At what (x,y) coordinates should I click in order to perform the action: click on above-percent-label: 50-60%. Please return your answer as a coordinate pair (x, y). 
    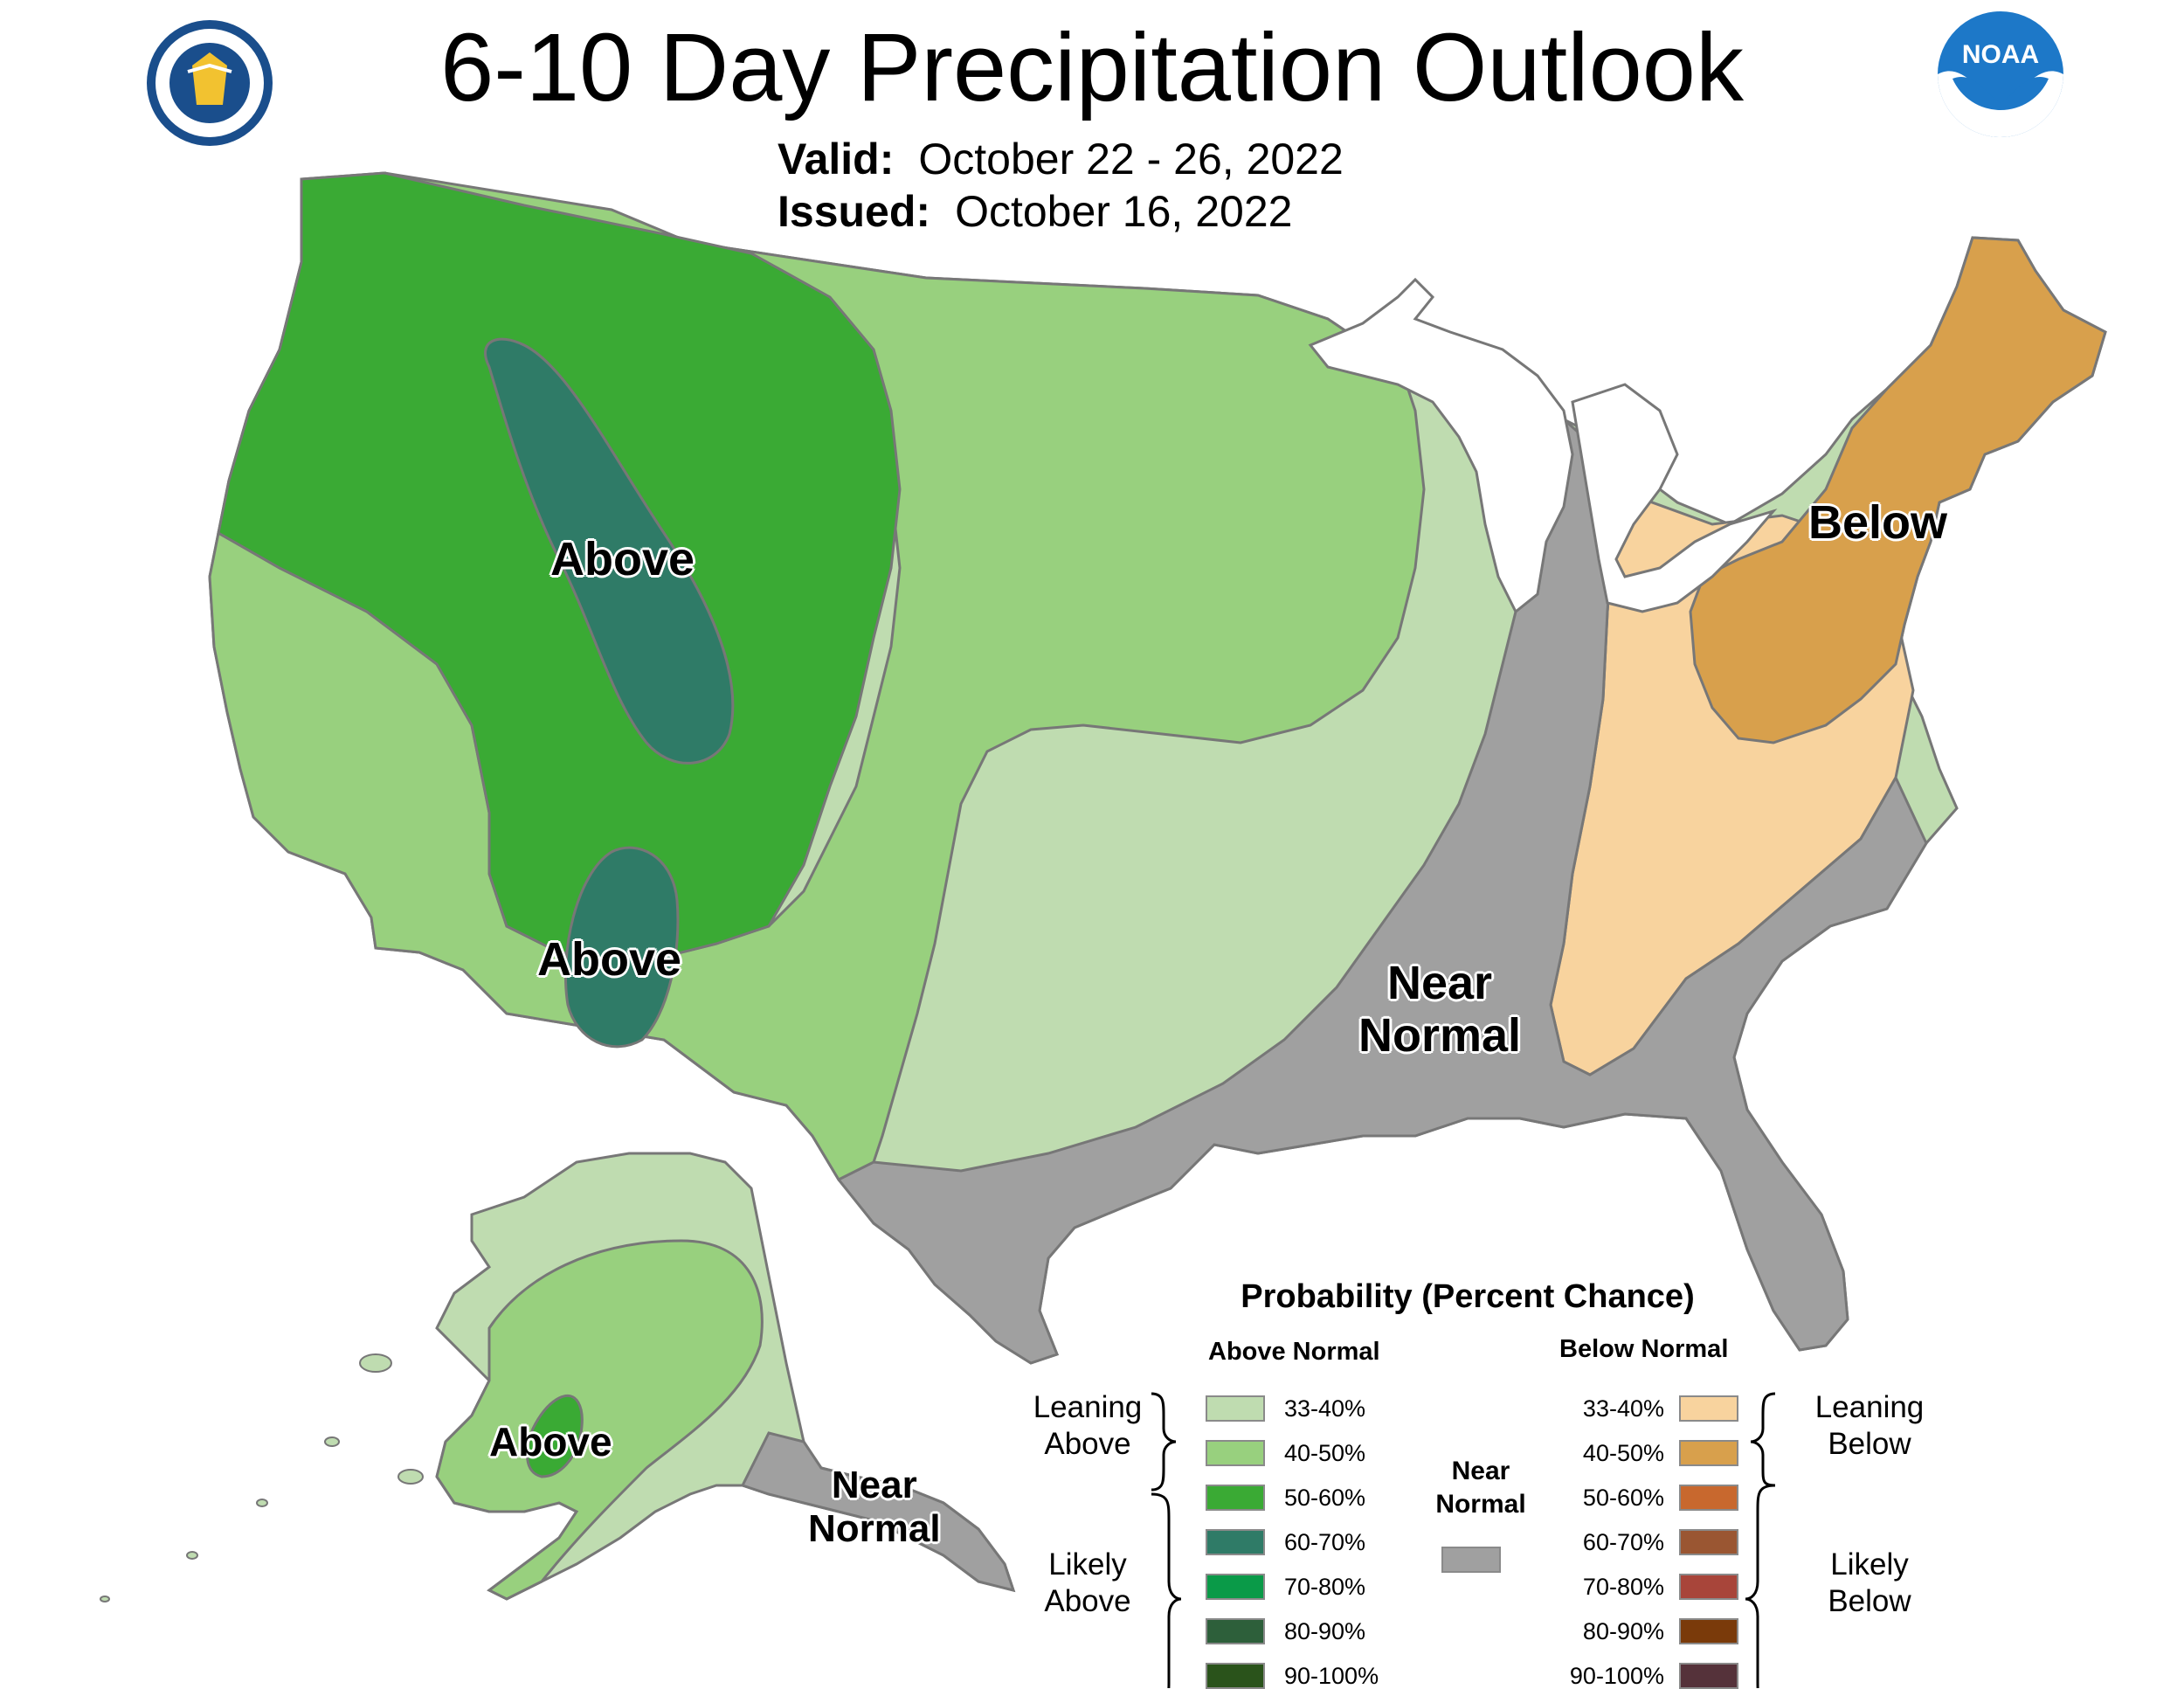
    Looking at the image, I should click on (1325, 1498).